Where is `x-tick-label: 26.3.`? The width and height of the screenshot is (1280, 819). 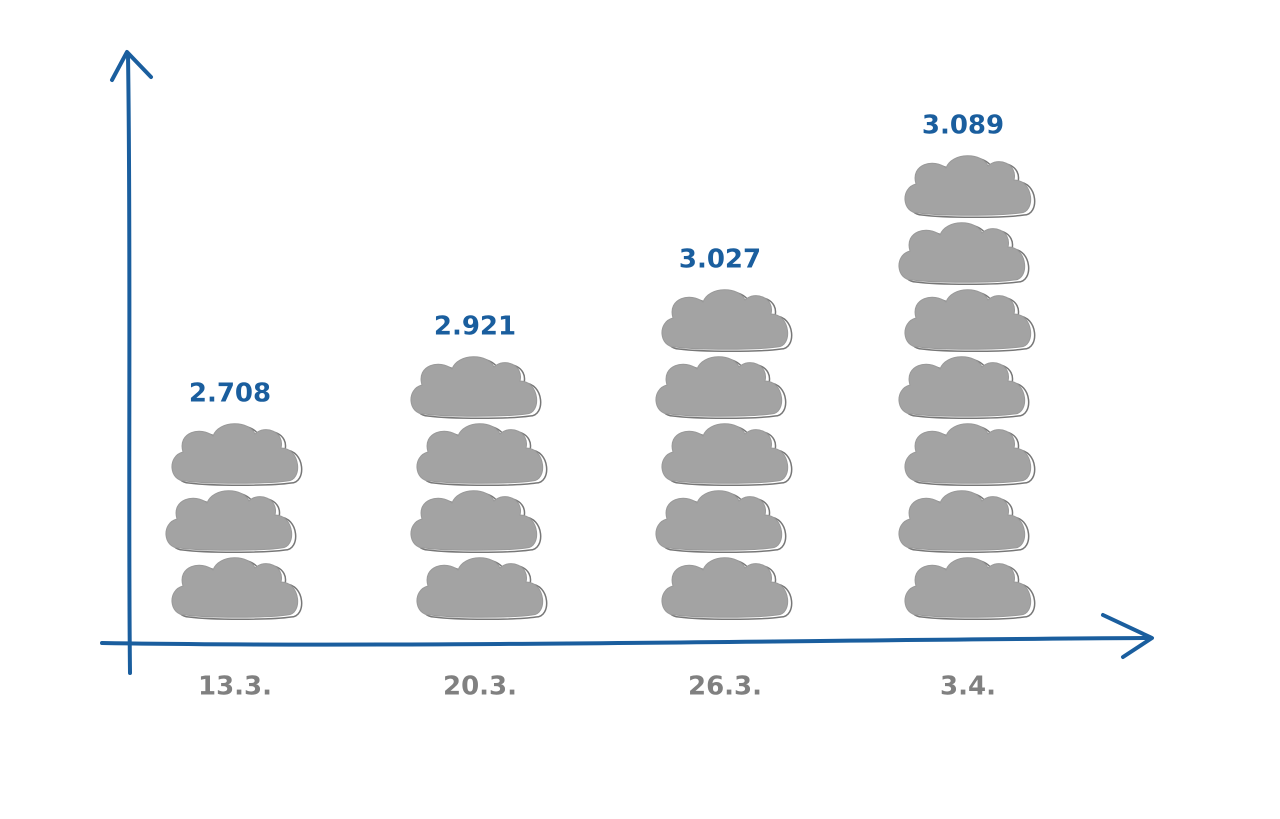
x-tick-label: 26.3. is located at coordinates (725, 687).